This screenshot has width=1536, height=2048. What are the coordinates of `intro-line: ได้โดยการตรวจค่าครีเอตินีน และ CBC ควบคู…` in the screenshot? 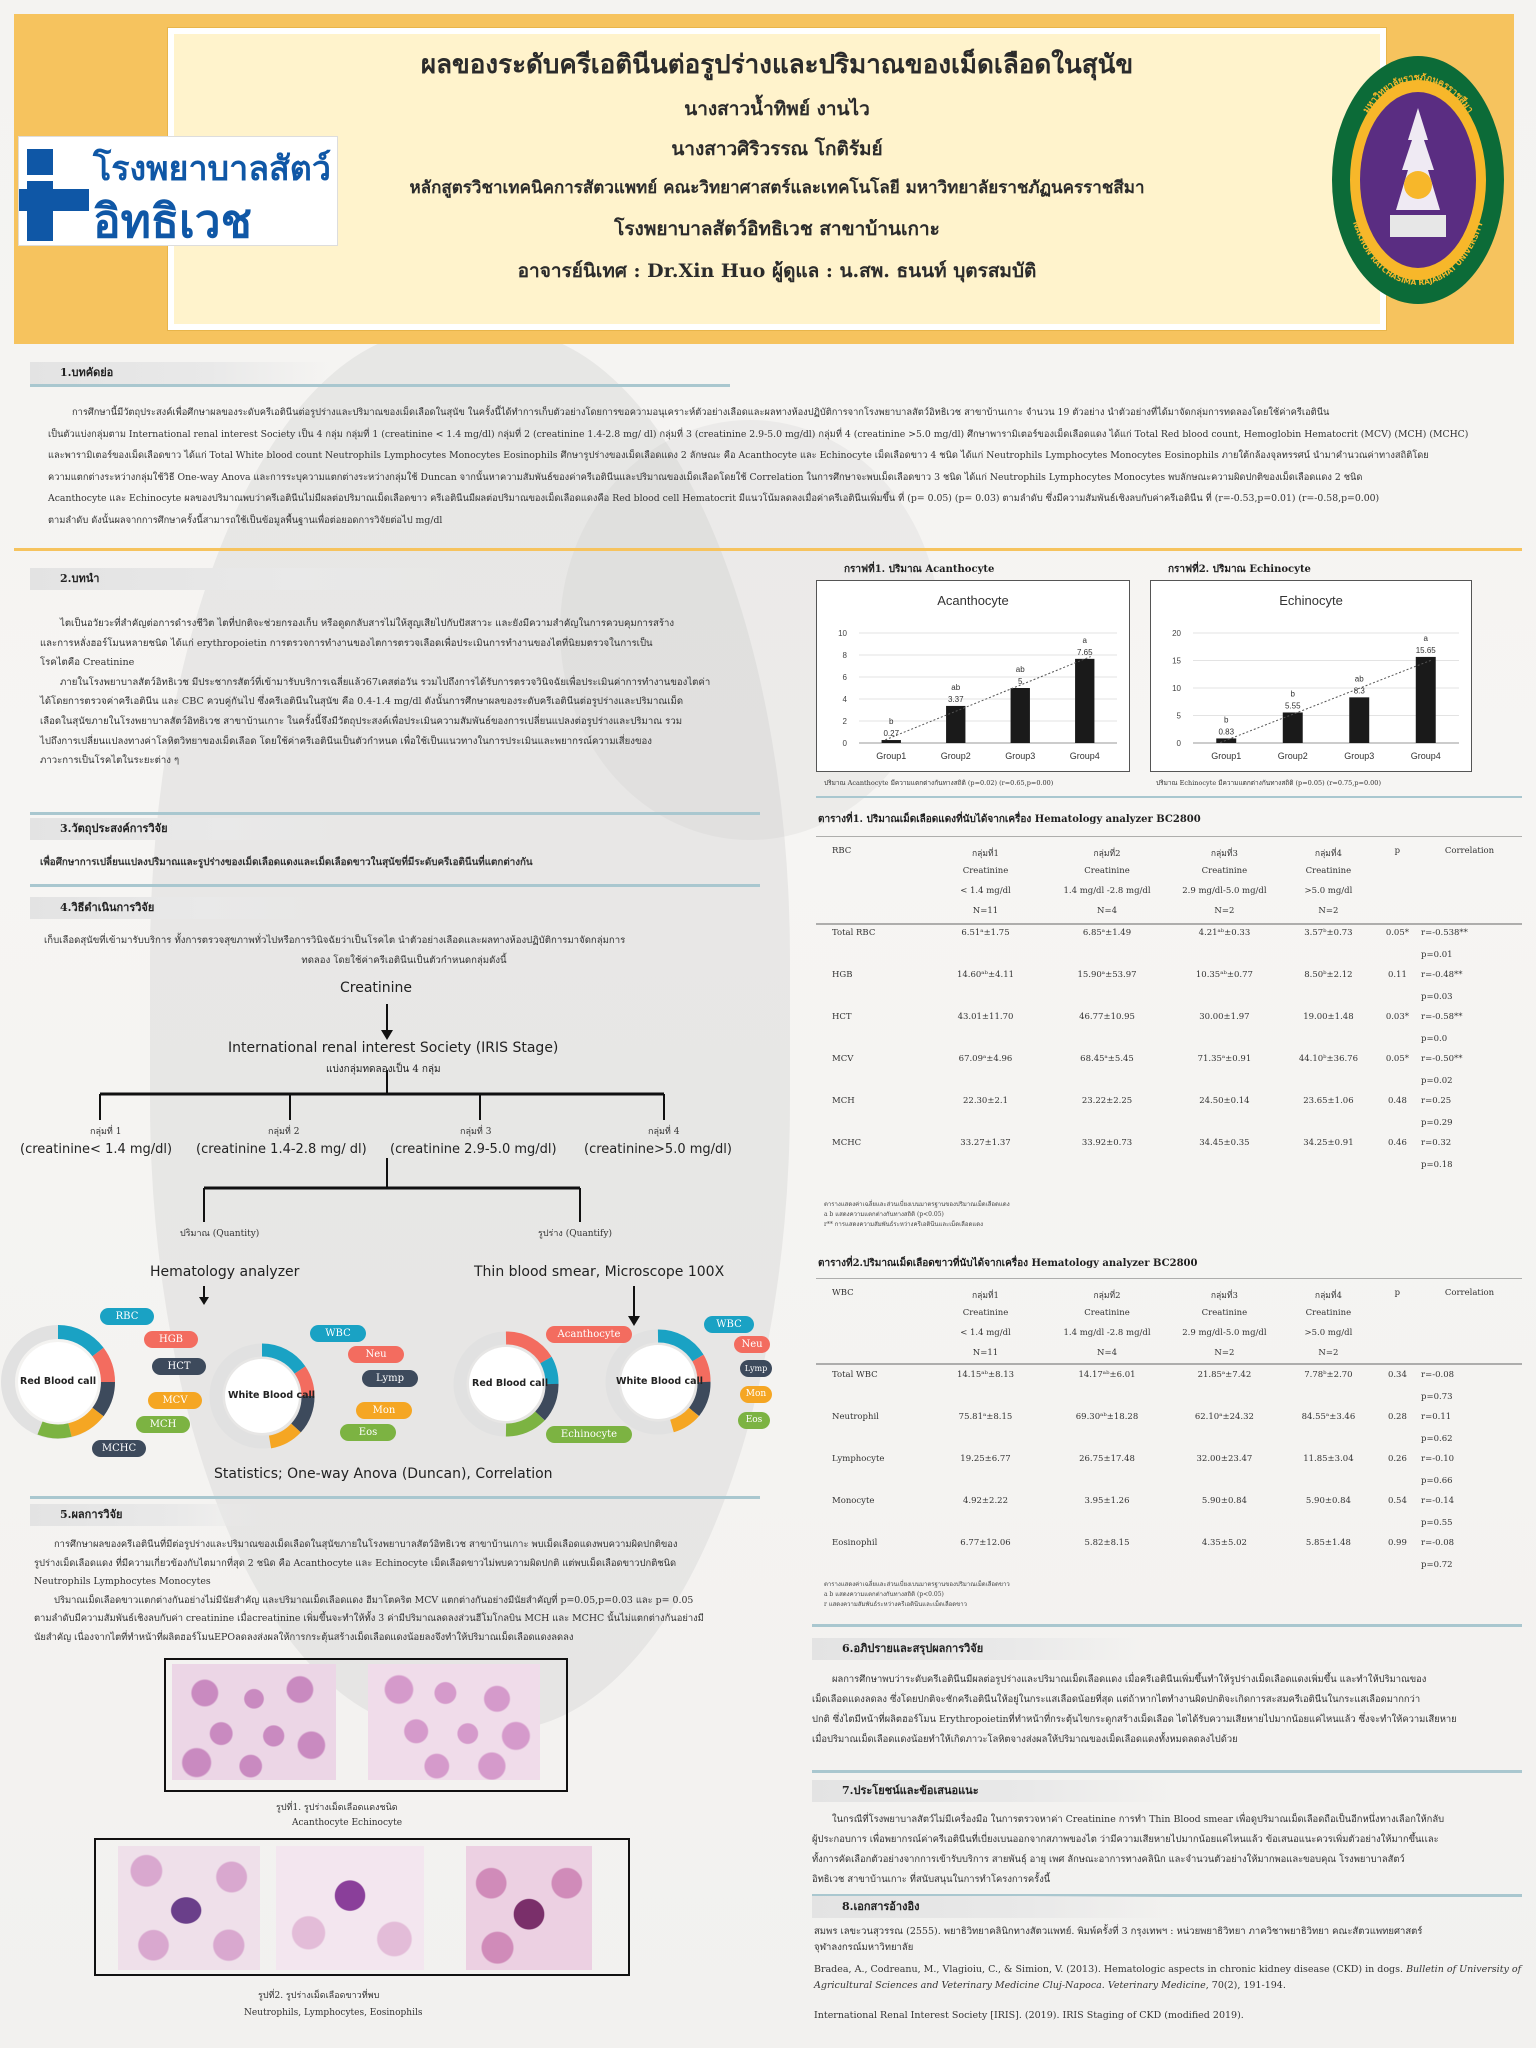 It's located at (362, 702).